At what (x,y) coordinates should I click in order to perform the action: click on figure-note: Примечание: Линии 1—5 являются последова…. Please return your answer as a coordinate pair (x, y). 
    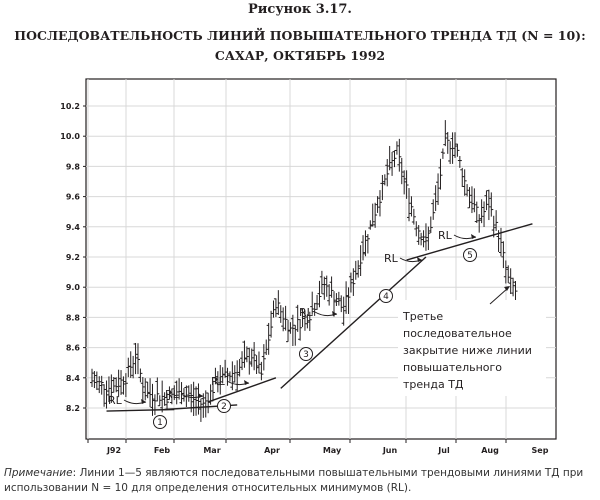
    Looking at the image, I should click on (300, 481).